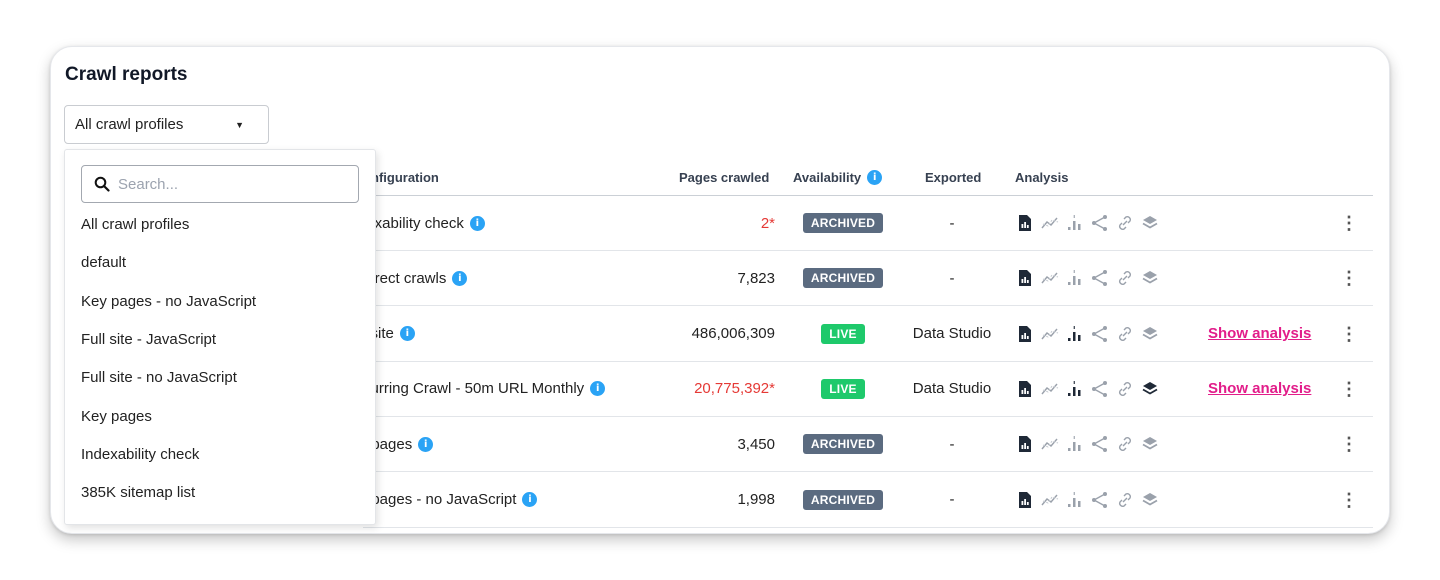 The width and height of the screenshot is (1440, 580). Describe the element at coordinates (843, 223) in the screenshot. I see `availability-cell: ARCHIVED` at that location.